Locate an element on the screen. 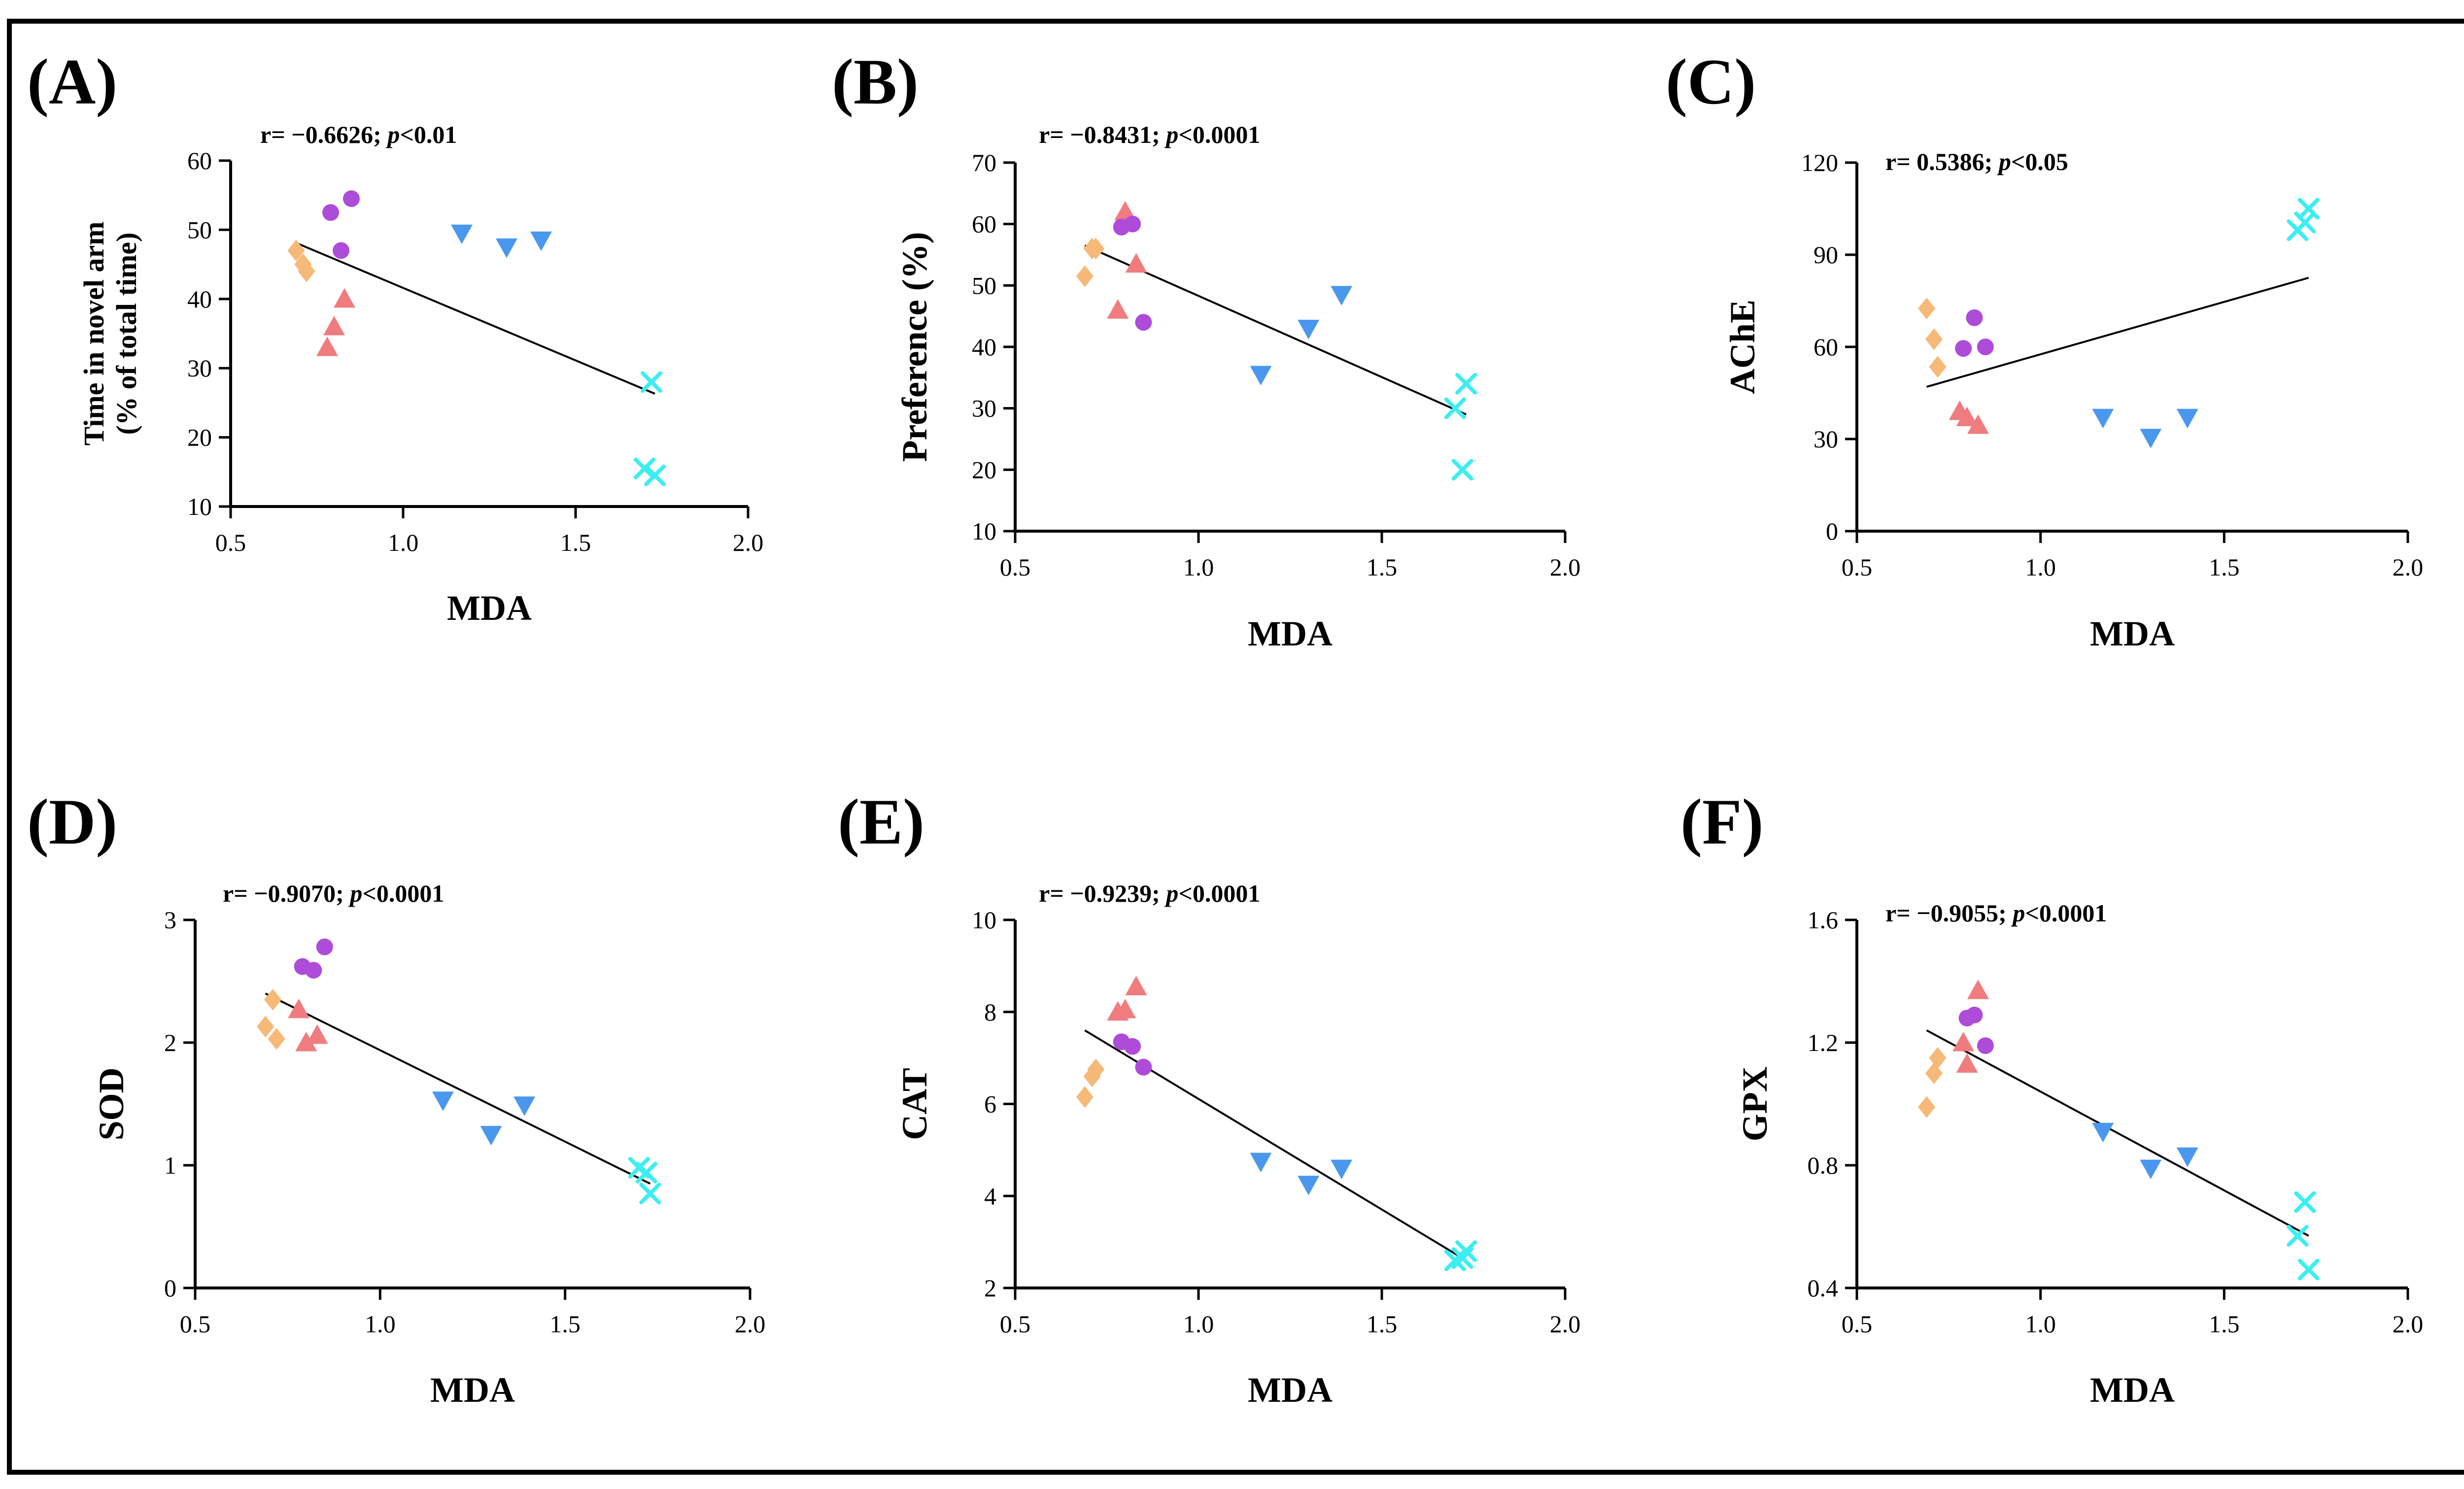 The width and height of the screenshot is (2464, 1489). y-axis-title: CAT is located at coordinates (914, 1104).